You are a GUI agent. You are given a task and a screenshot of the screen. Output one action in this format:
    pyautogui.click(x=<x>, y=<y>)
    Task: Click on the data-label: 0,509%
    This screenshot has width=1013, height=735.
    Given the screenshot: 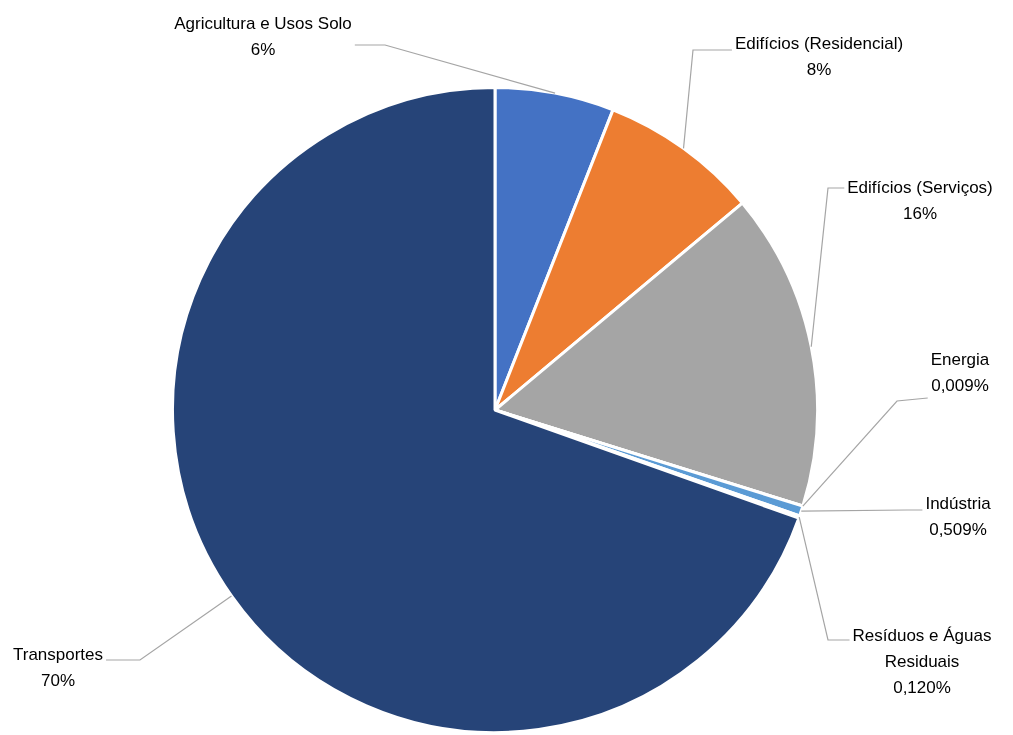 What is the action you would take?
    pyautogui.click(x=958, y=529)
    